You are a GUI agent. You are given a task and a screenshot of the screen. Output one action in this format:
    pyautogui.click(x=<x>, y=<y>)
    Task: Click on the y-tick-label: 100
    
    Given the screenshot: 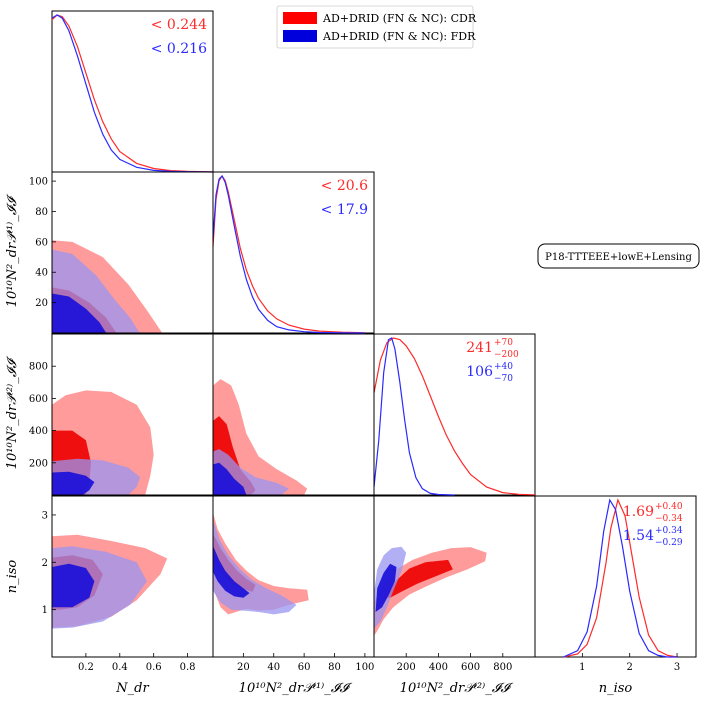 What is the action you would take?
    pyautogui.click(x=38, y=182)
    